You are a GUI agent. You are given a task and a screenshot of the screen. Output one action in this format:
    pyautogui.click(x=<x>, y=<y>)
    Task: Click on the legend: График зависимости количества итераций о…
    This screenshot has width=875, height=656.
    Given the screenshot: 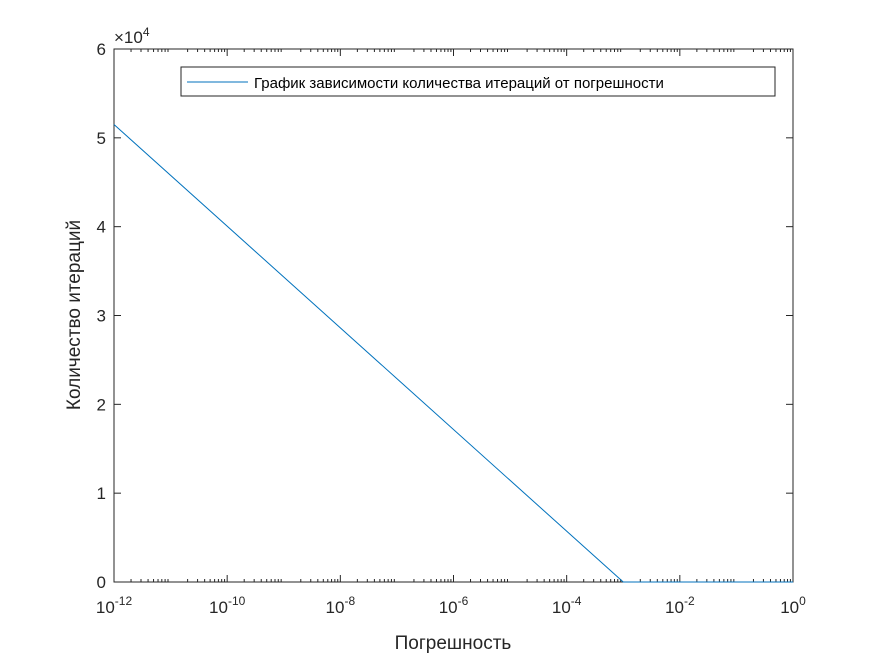 What is the action you would take?
    pyautogui.click(x=478, y=81)
    